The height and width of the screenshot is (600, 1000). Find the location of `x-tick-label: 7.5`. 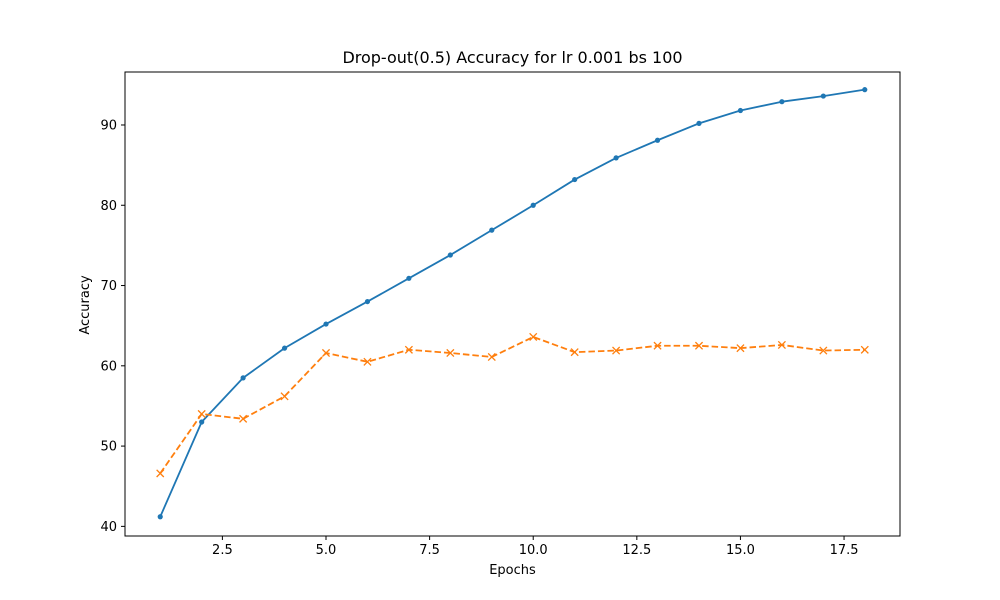

x-tick-label: 7.5 is located at coordinates (429, 550).